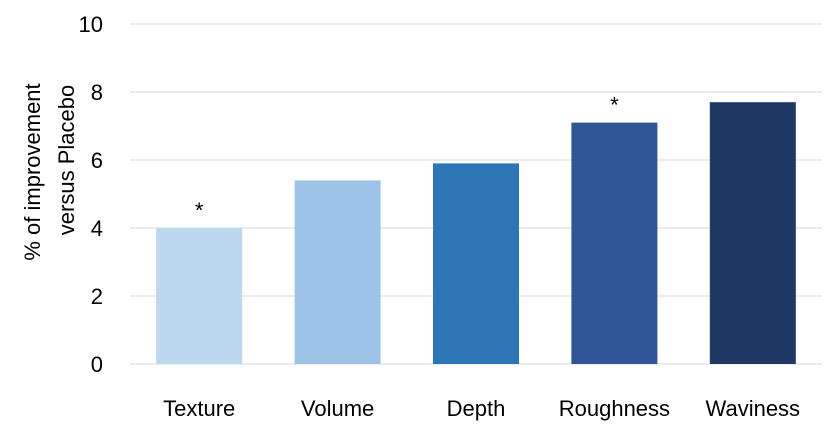  What do you see at coordinates (614, 243) in the screenshot?
I see `bar-roughness` at bounding box center [614, 243].